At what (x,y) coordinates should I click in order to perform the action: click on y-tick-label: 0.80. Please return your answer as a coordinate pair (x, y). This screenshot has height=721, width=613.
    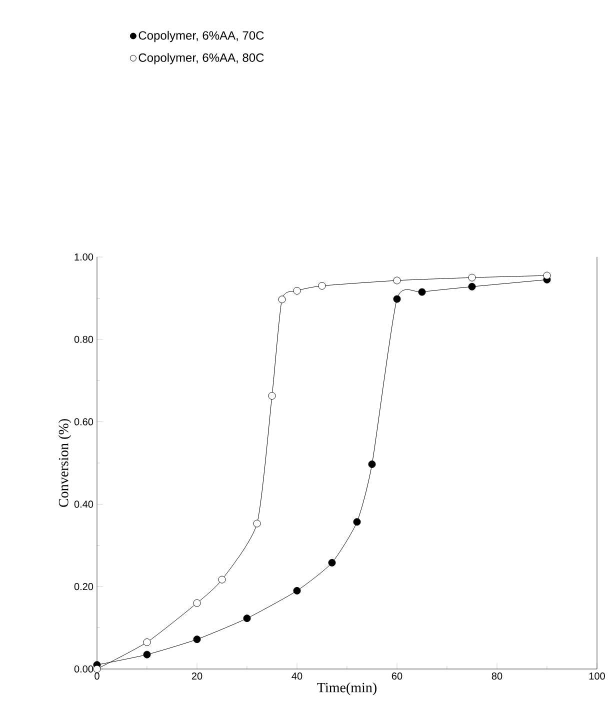
    Looking at the image, I should click on (84, 339).